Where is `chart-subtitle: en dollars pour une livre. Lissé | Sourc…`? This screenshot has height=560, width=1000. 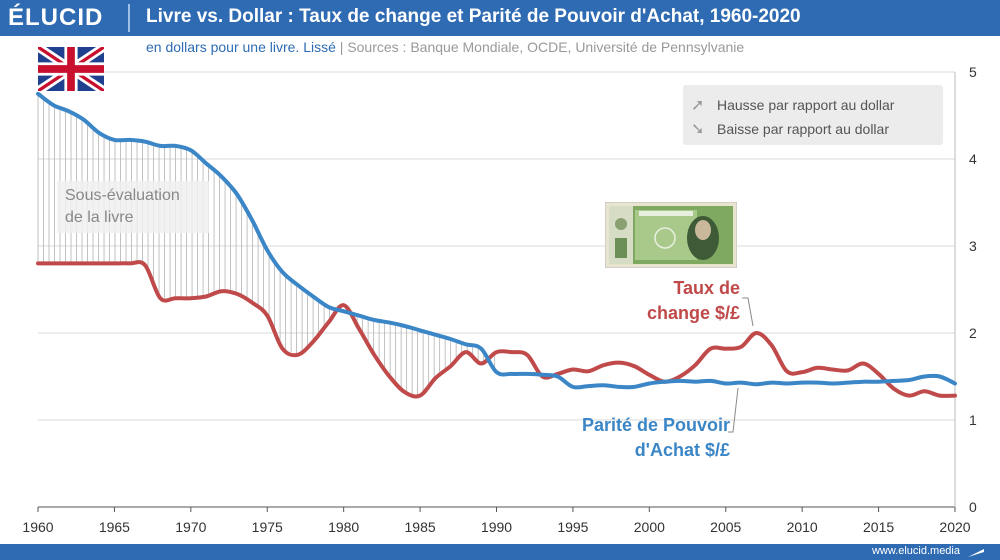
chart-subtitle: en dollars pour une livre. Lissé | Sourc… is located at coordinates (445, 47).